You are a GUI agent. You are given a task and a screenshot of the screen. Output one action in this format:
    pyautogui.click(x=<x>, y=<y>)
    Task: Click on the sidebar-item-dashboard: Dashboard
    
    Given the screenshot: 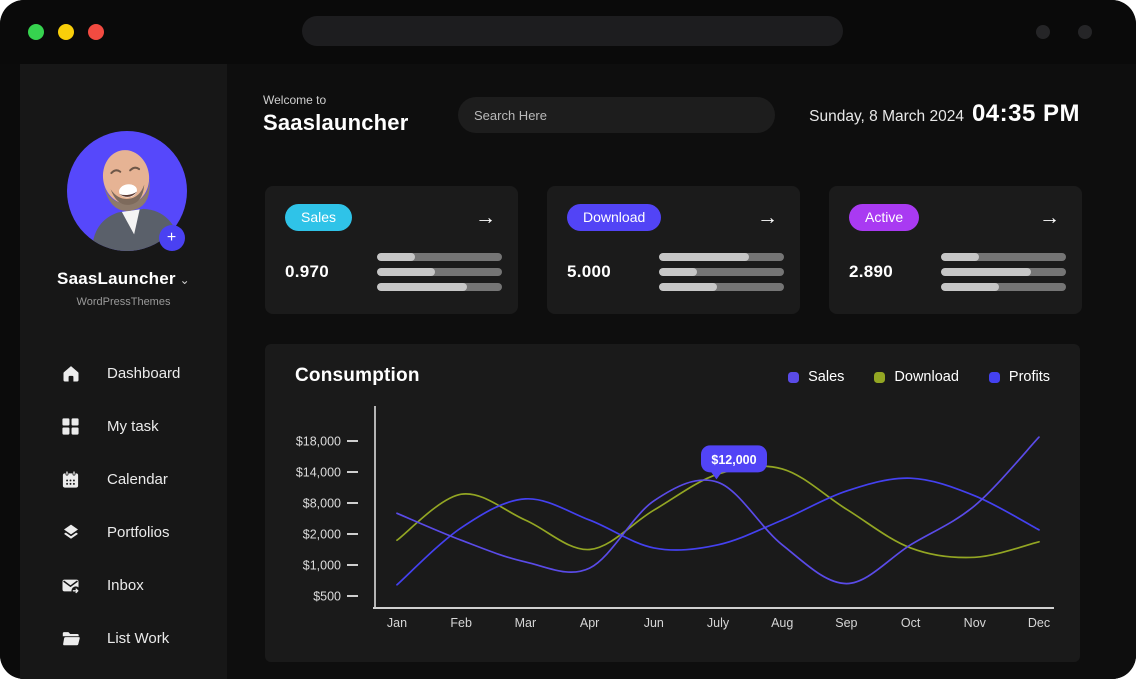 What is the action you would take?
    pyautogui.click(x=123, y=373)
    